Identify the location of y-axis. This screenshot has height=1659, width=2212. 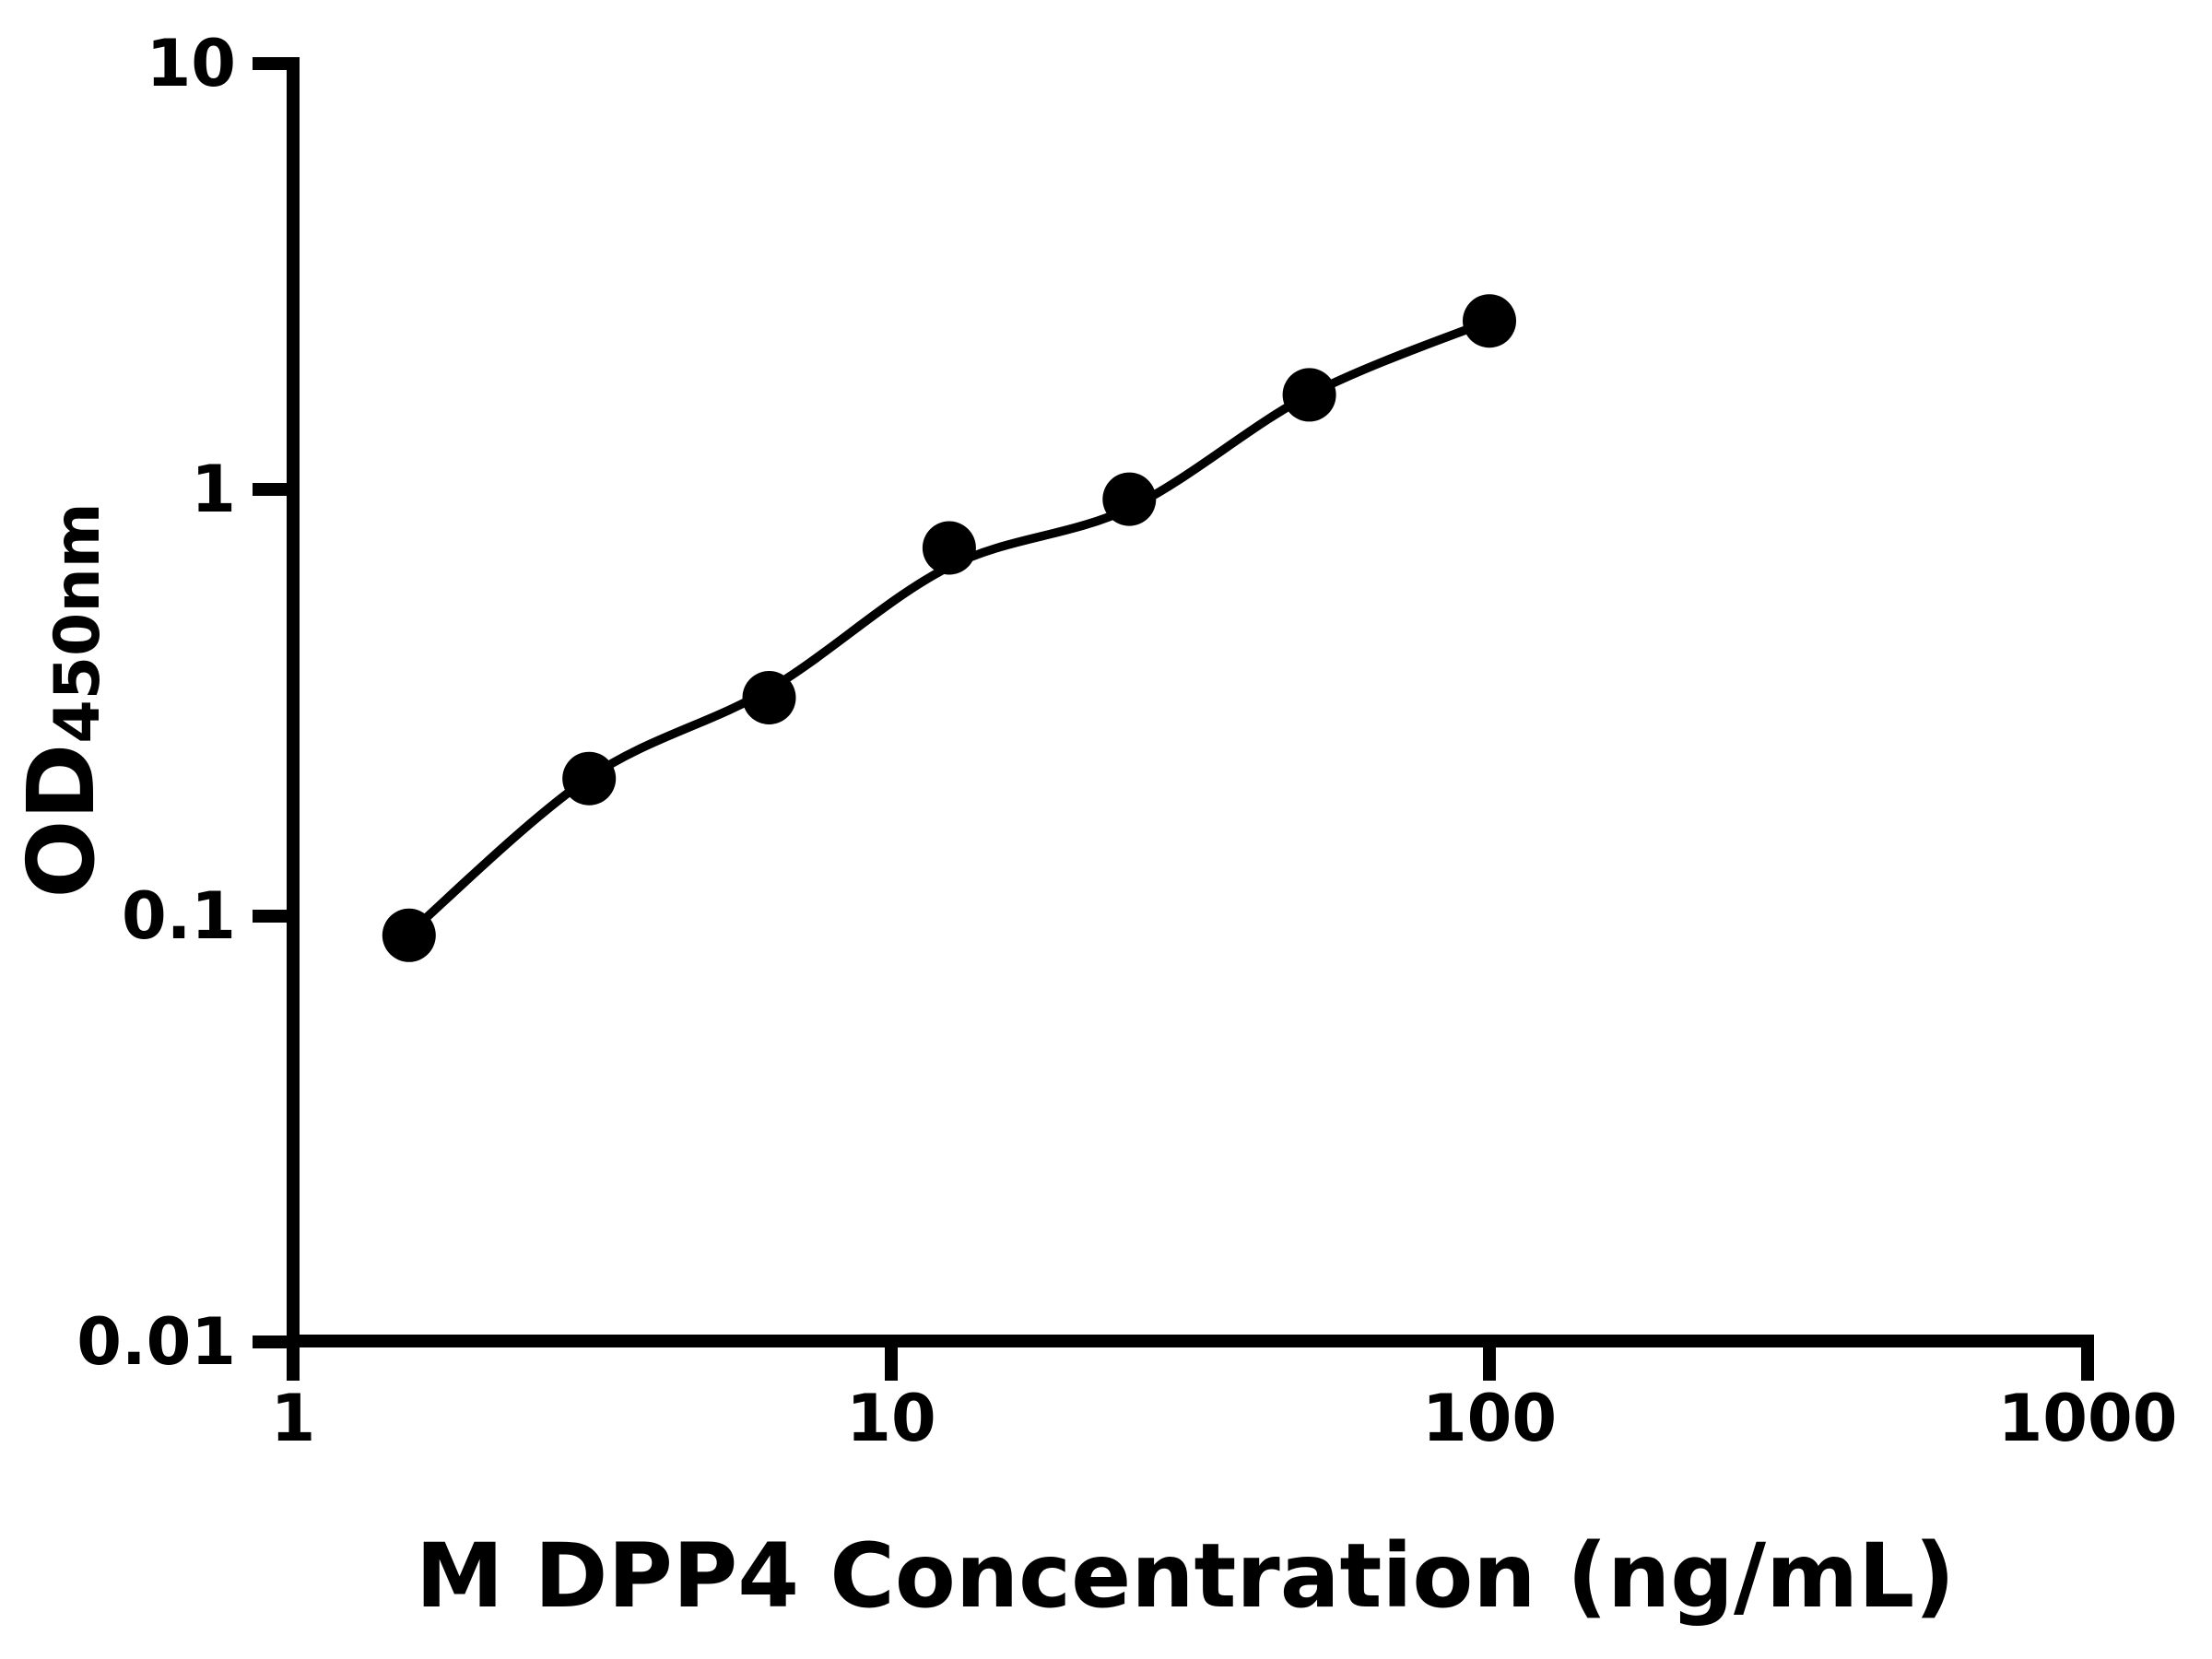
(276, 702).